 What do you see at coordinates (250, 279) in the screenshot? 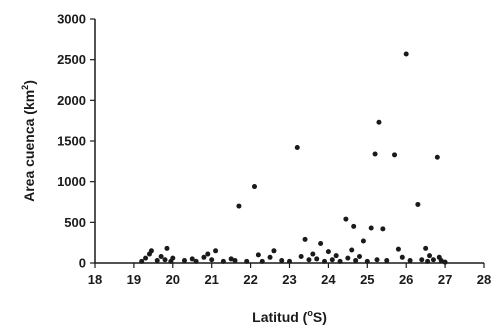
I see `x-tick-label: 22` at bounding box center [250, 279].